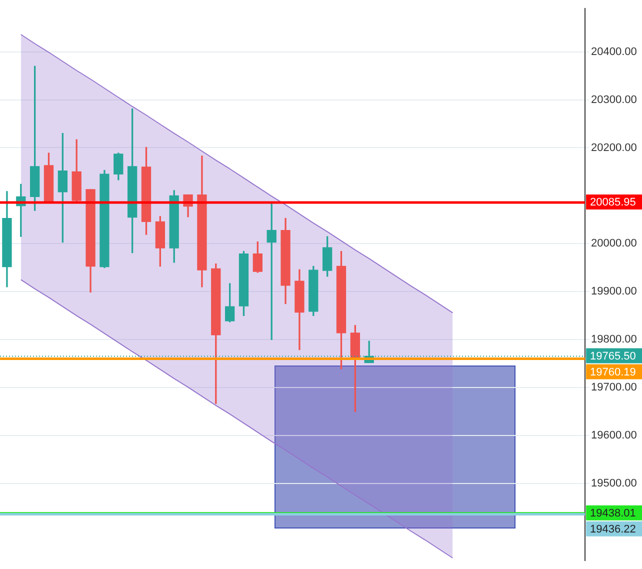 Image resolution: width=642 pixels, height=569 pixels. What do you see at coordinates (614, 292) in the screenshot?
I see `y-tick-label: 19900.00` at bounding box center [614, 292].